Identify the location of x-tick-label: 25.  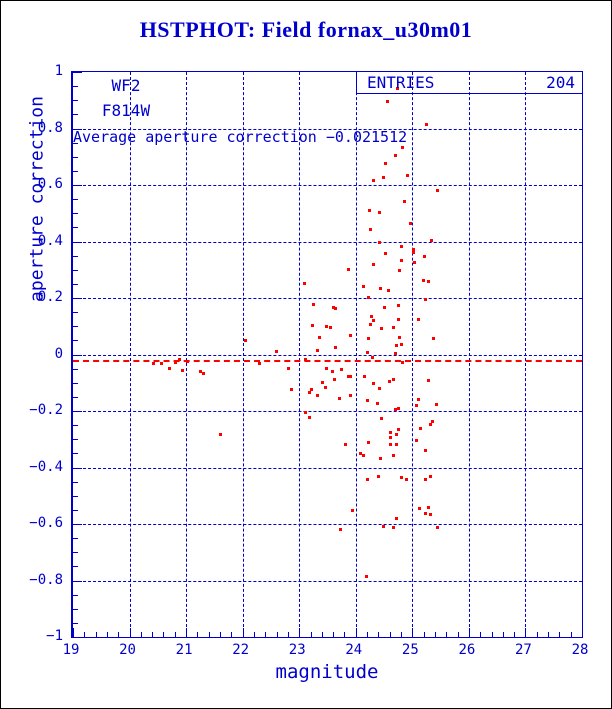
(410, 650).